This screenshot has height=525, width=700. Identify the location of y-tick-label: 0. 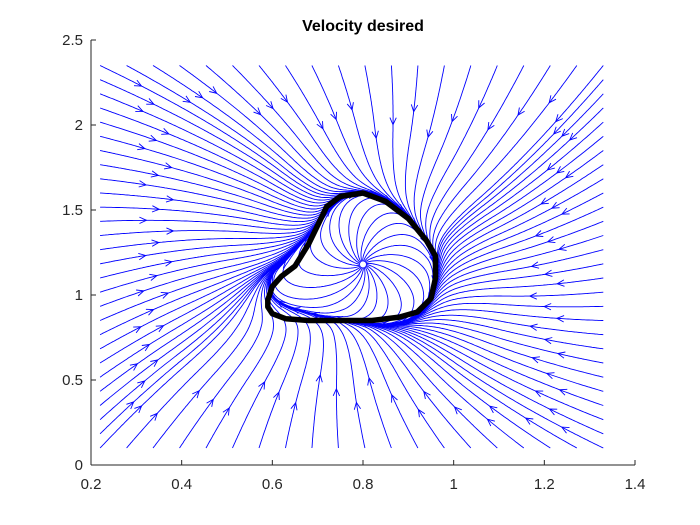
(79, 465).